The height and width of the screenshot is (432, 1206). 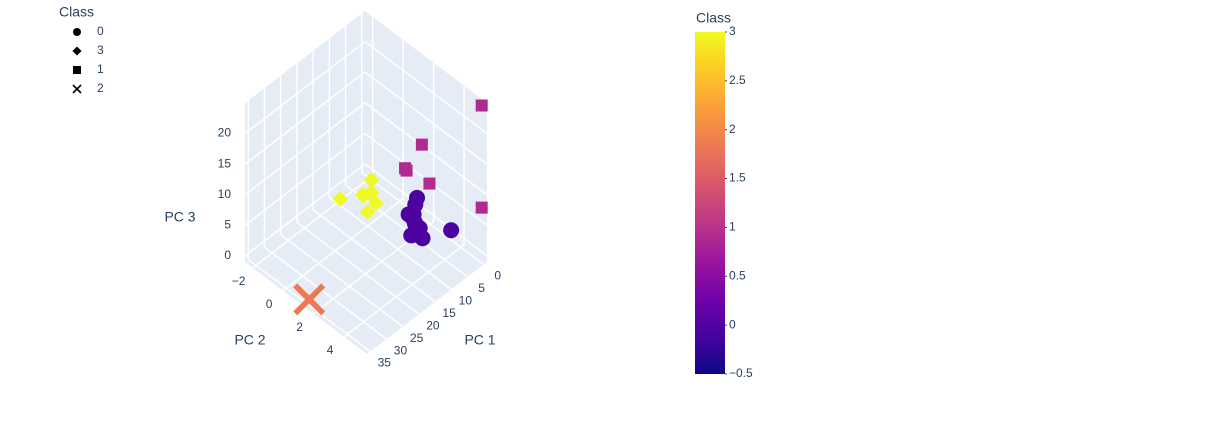 I want to click on y-tick-label: 4, so click(x=330, y=350).